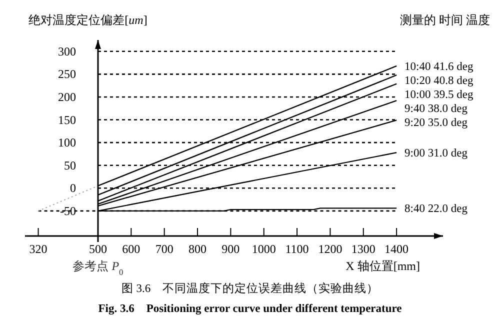  What do you see at coordinates (67, 74) in the screenshot?
I see `y-tick-label: 250` at bounding box center [67, 74].